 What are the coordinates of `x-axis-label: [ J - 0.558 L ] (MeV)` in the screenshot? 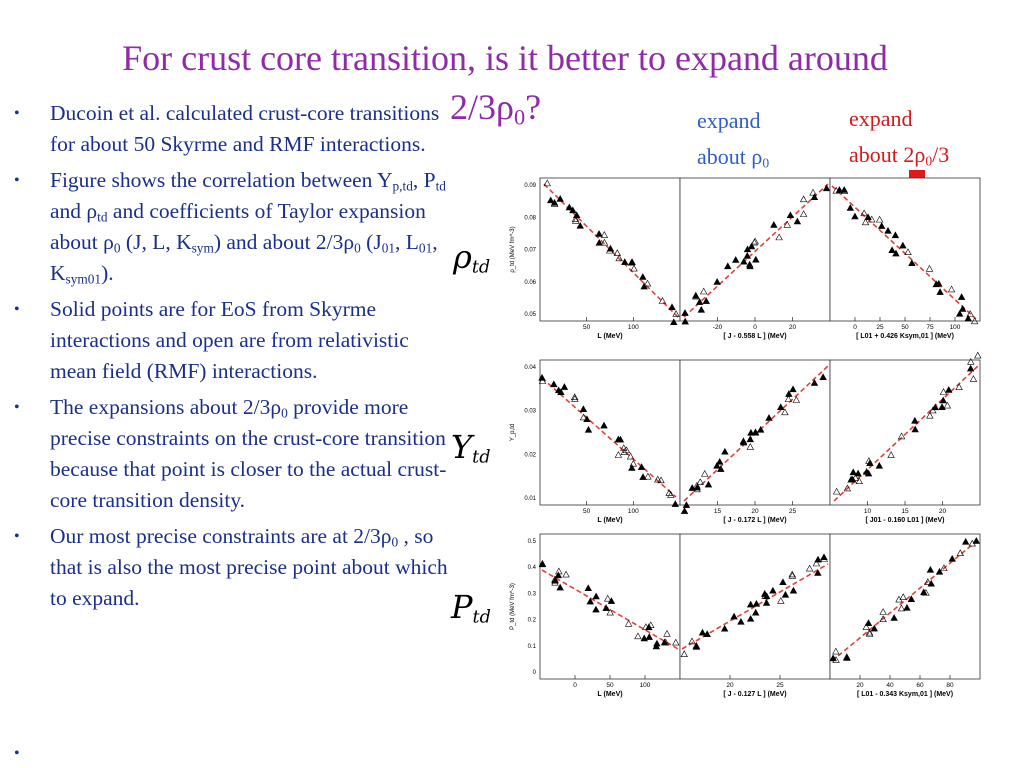 It's located at (754, 336).